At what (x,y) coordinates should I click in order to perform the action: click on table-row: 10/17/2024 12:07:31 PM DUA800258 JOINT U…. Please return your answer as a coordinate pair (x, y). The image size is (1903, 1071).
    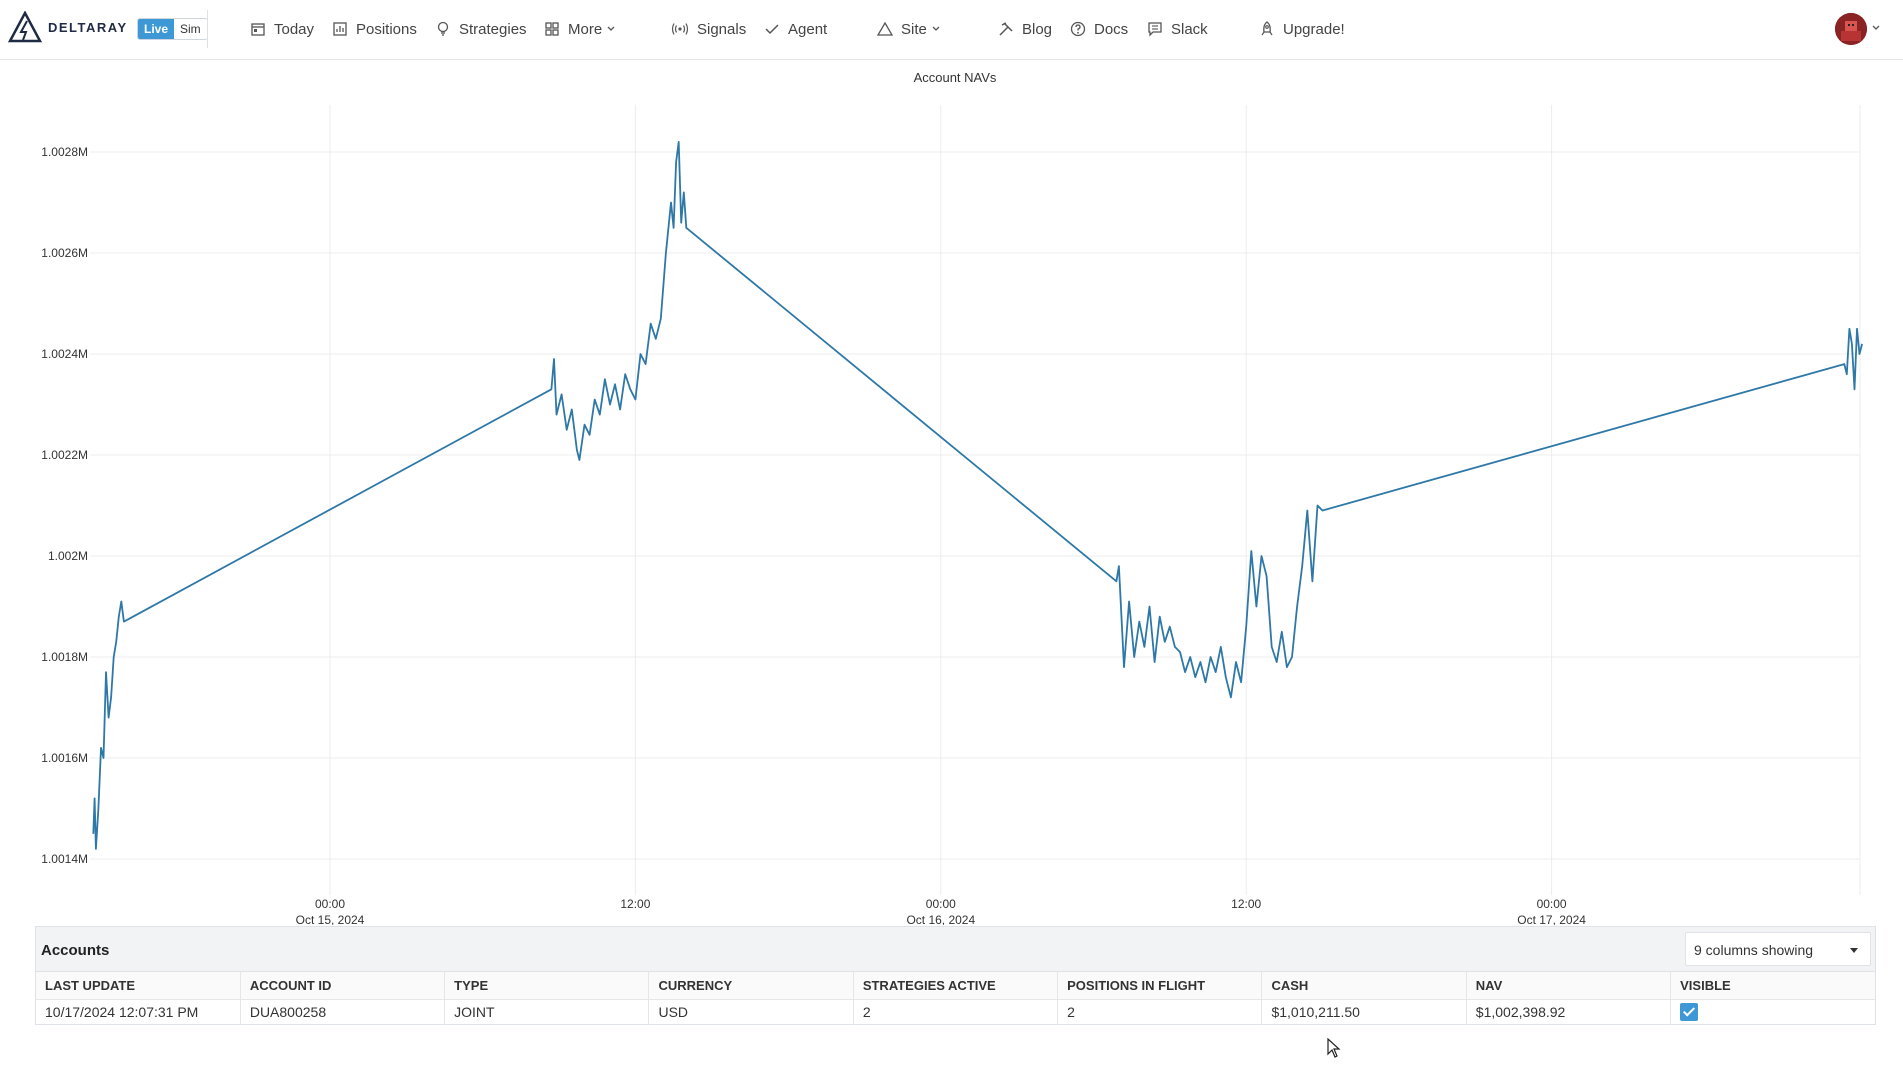
    Looking at the image, I should click on (955, 1012).